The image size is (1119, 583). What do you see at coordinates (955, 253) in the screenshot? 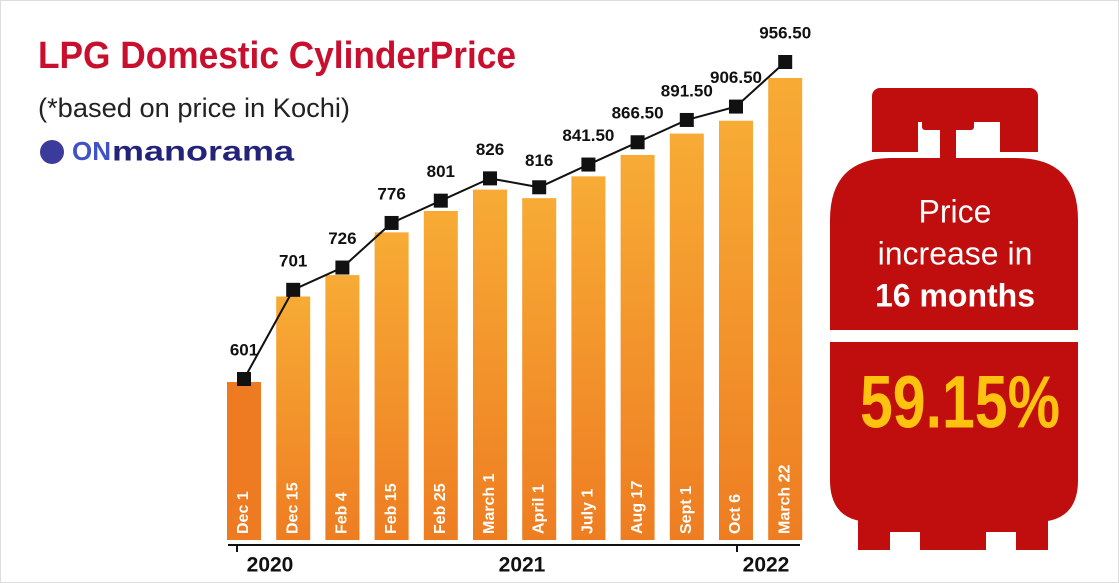
I see `annotation-line: increase in` at bounding box center [955, 253].